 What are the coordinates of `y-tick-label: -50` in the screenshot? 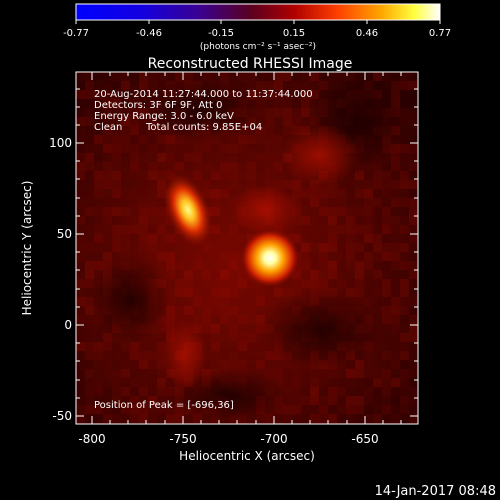 It's located at (62, 416).